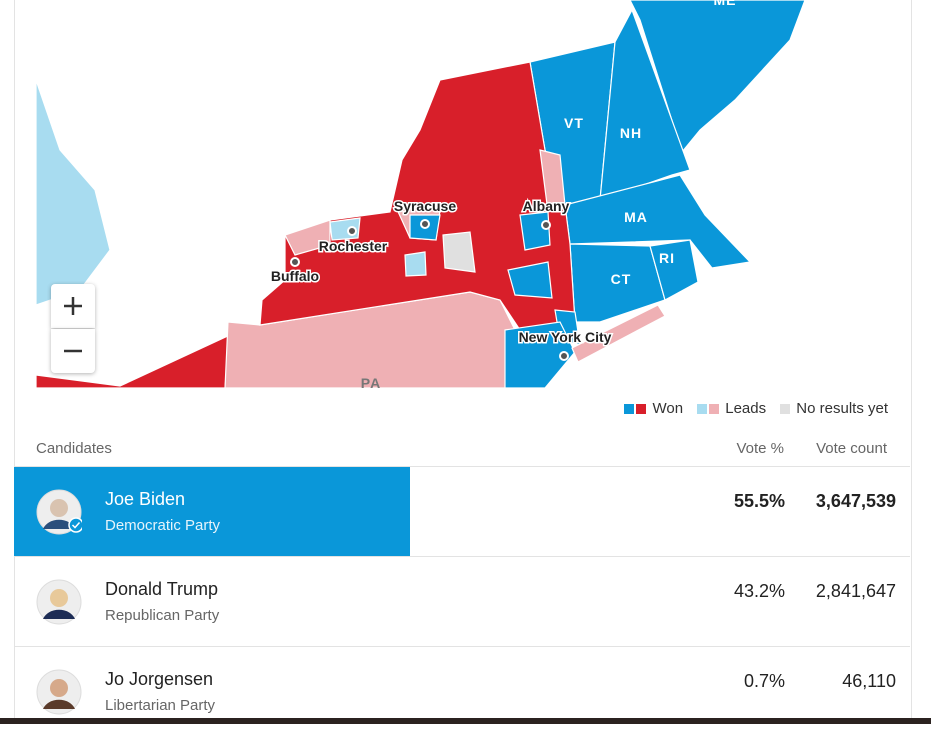 This screenshot has height=736, width=931. I want to click on city-label: Albany, so click(546, 206).